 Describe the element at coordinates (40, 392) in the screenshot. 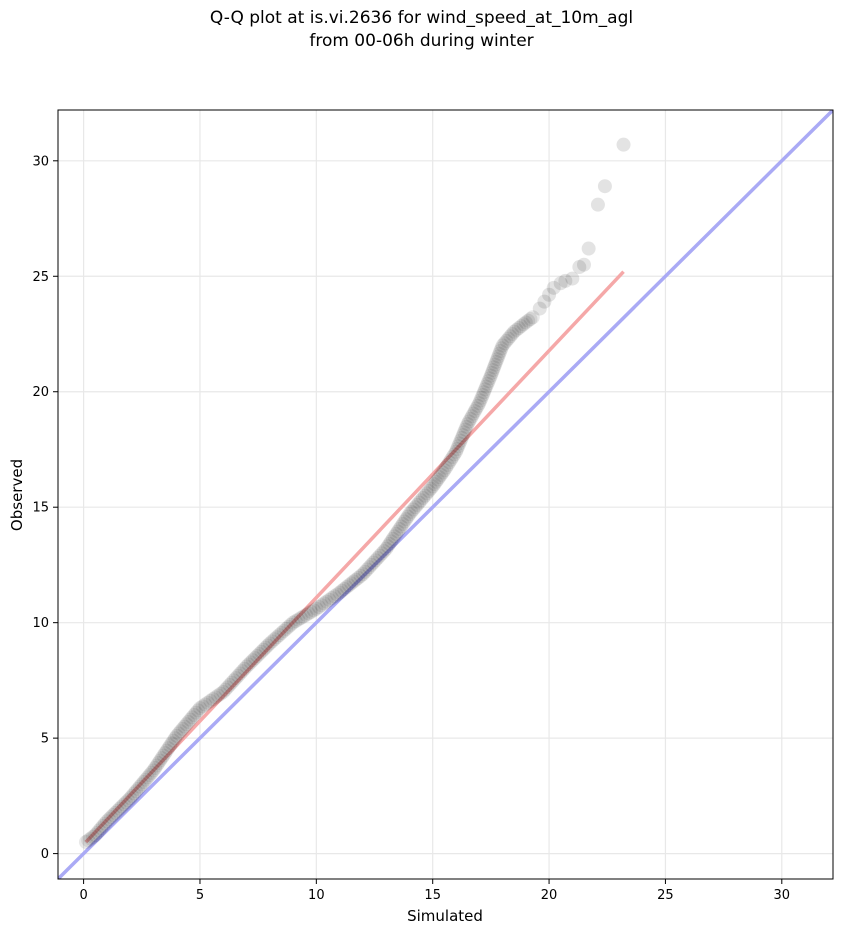

I see `y-tick-label: 20` at that location.